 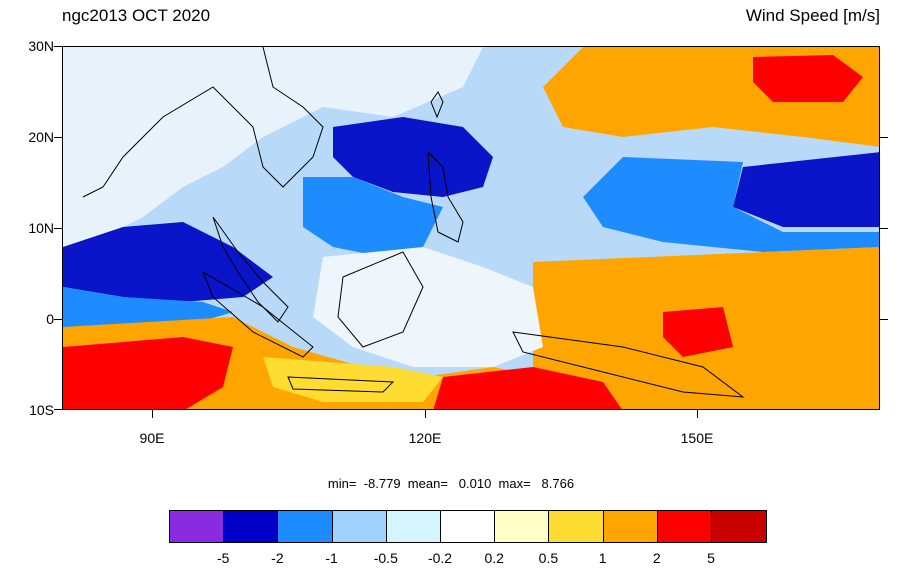 I want to click on colorbar-label: -1, so click(x=331, y=558).